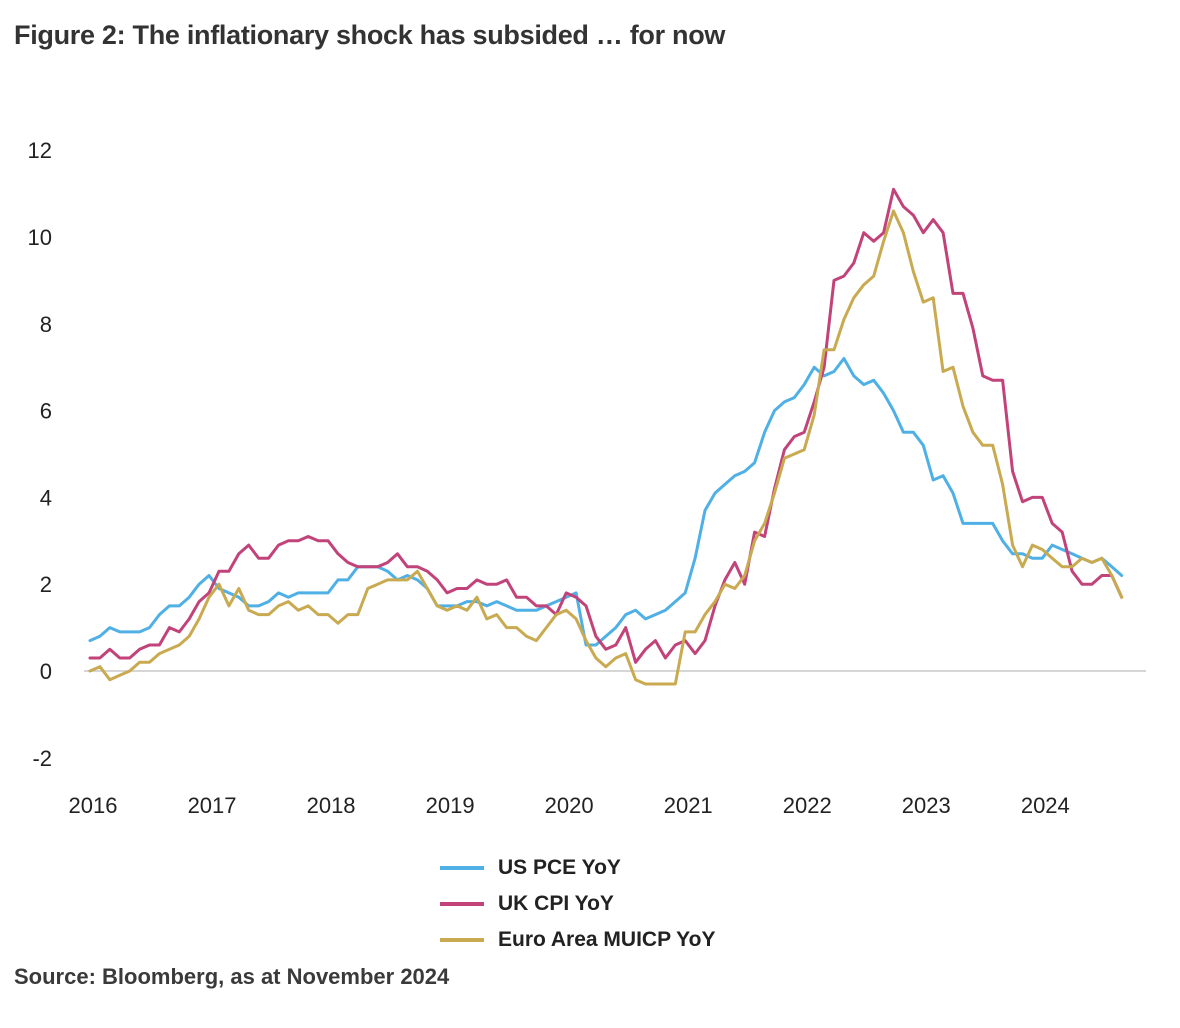  I want to click on y-tick-label: 12, so click(40, 150).